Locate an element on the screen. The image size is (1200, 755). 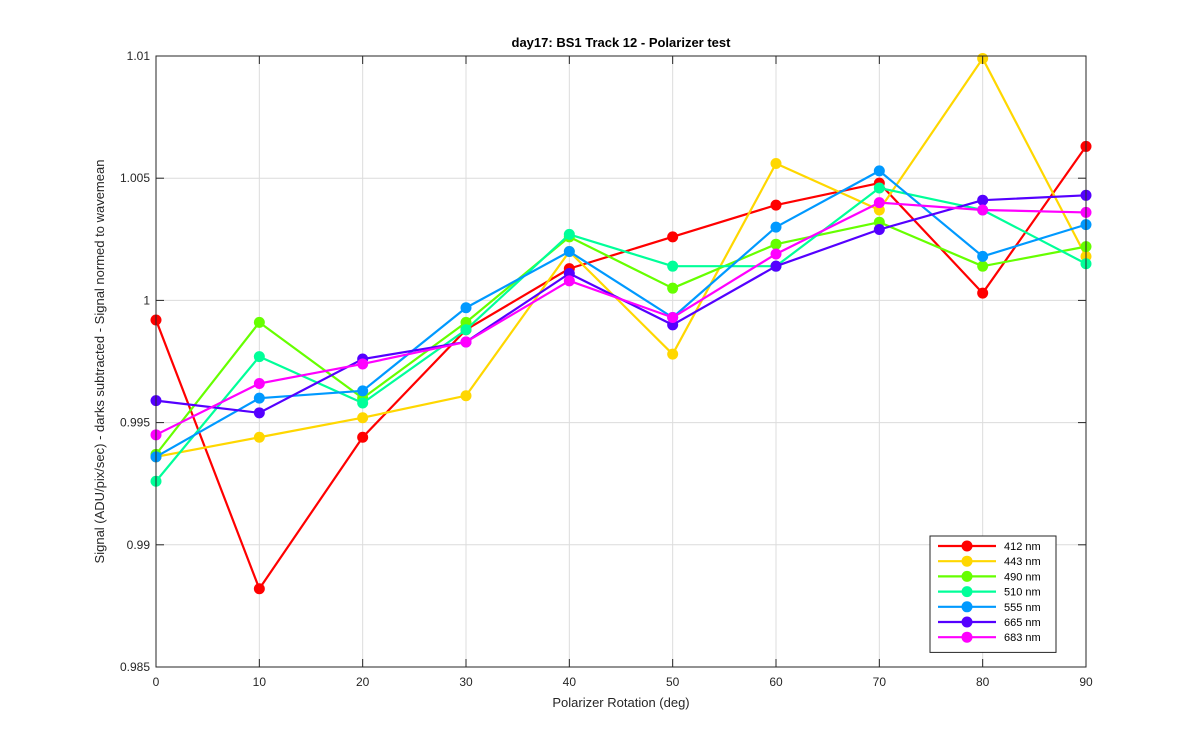
legend-item: 665 nm is located at coordinates (989, 622).